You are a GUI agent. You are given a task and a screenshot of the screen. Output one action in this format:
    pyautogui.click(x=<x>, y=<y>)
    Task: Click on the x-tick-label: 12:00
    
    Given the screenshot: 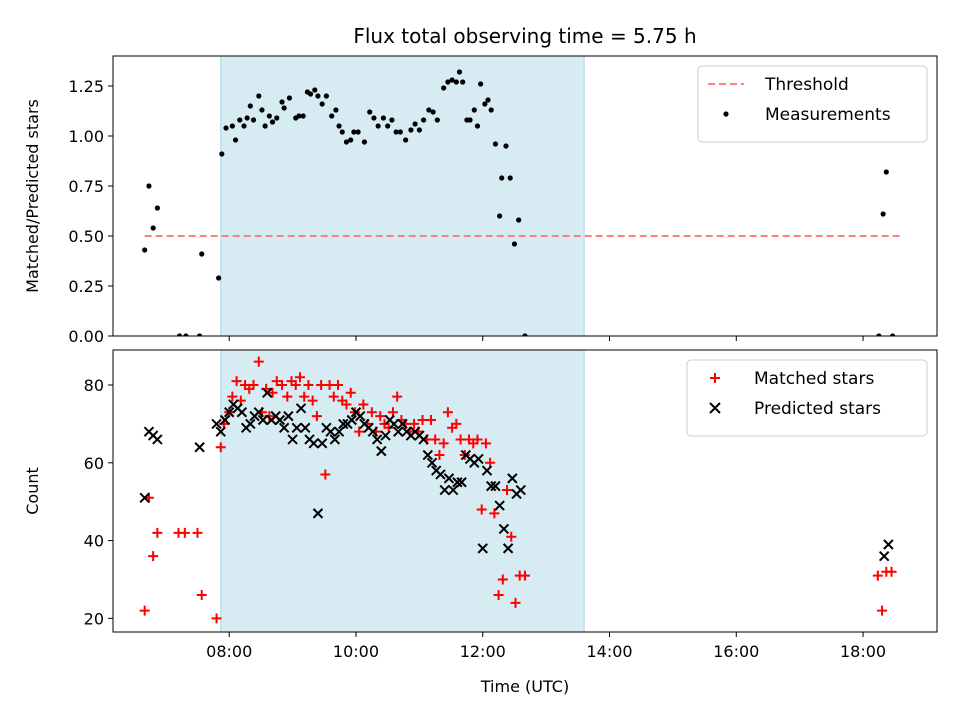 What is the action you would take?
    pyautogui.click(x=483, y=651)
    